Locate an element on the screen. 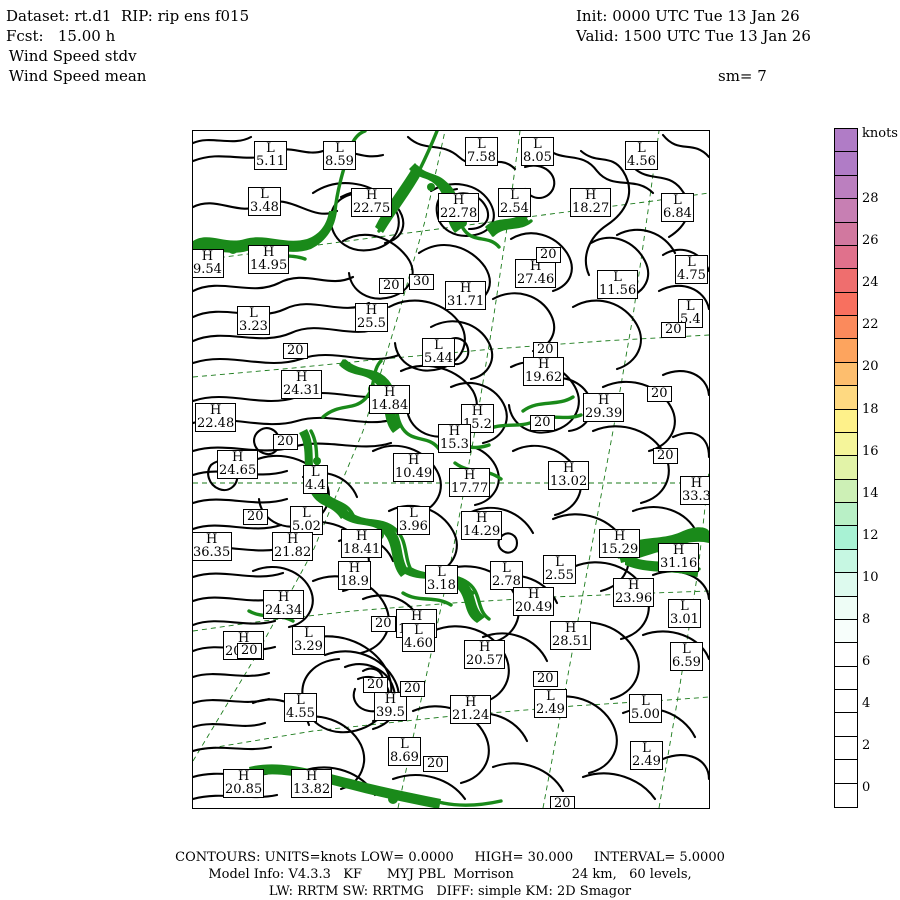 This screenshot has height=900, width=900. colorbar is located at coordinates (846, 468).